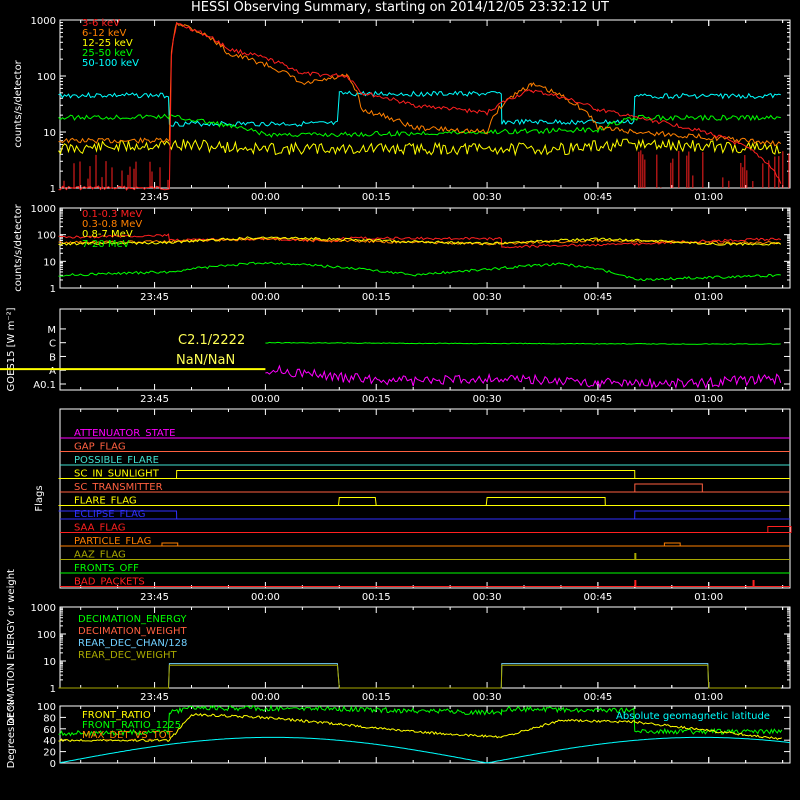 This screenshot has height=800, width=800. I want to click on flag-label: GAP_FLAG, so click(100, 447).